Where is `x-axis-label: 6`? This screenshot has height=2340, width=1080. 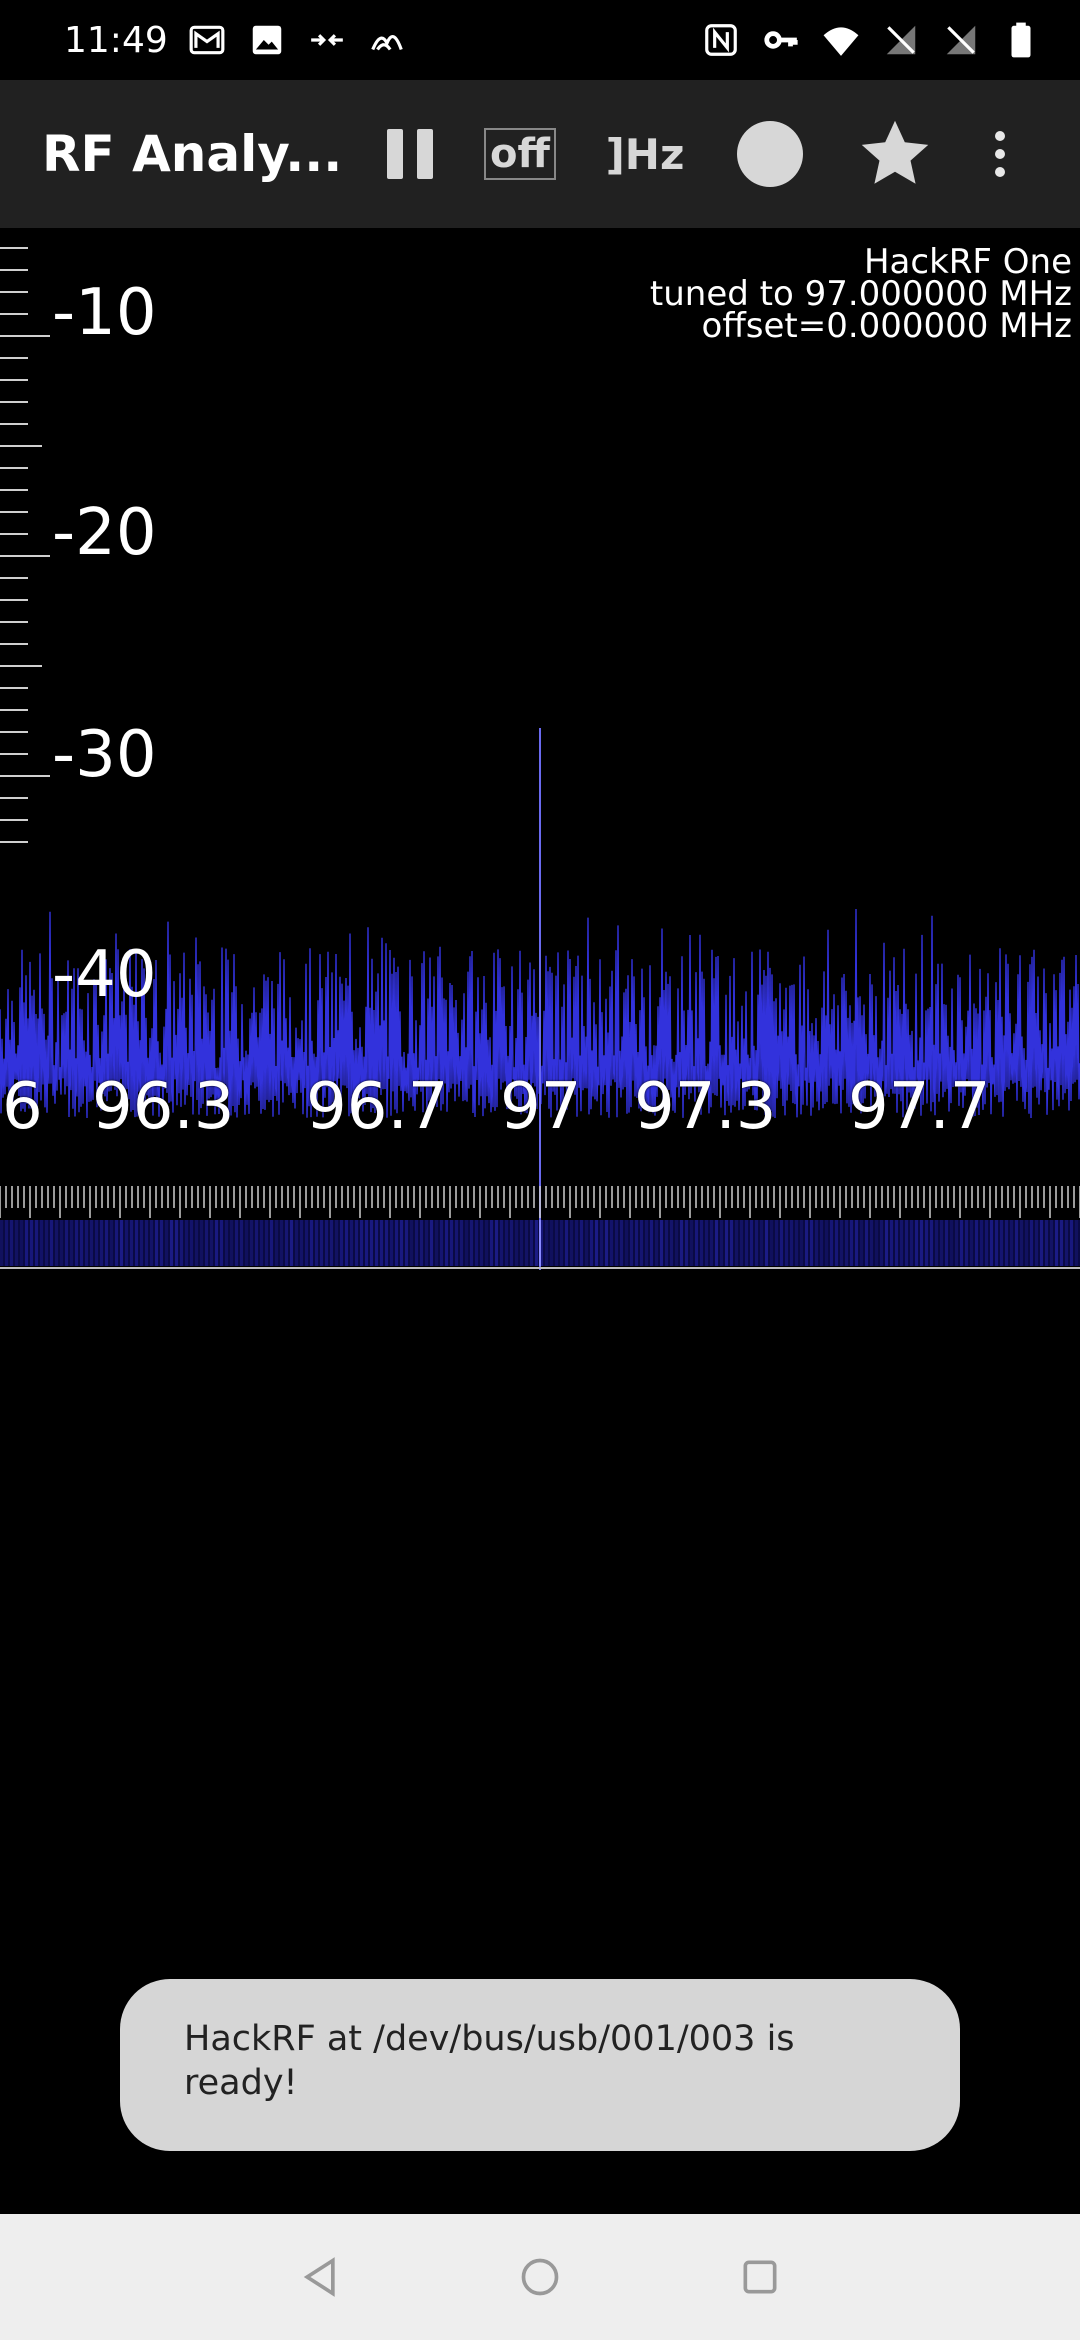 x-axis-label: 6 is located at coordinates (22, 1107).